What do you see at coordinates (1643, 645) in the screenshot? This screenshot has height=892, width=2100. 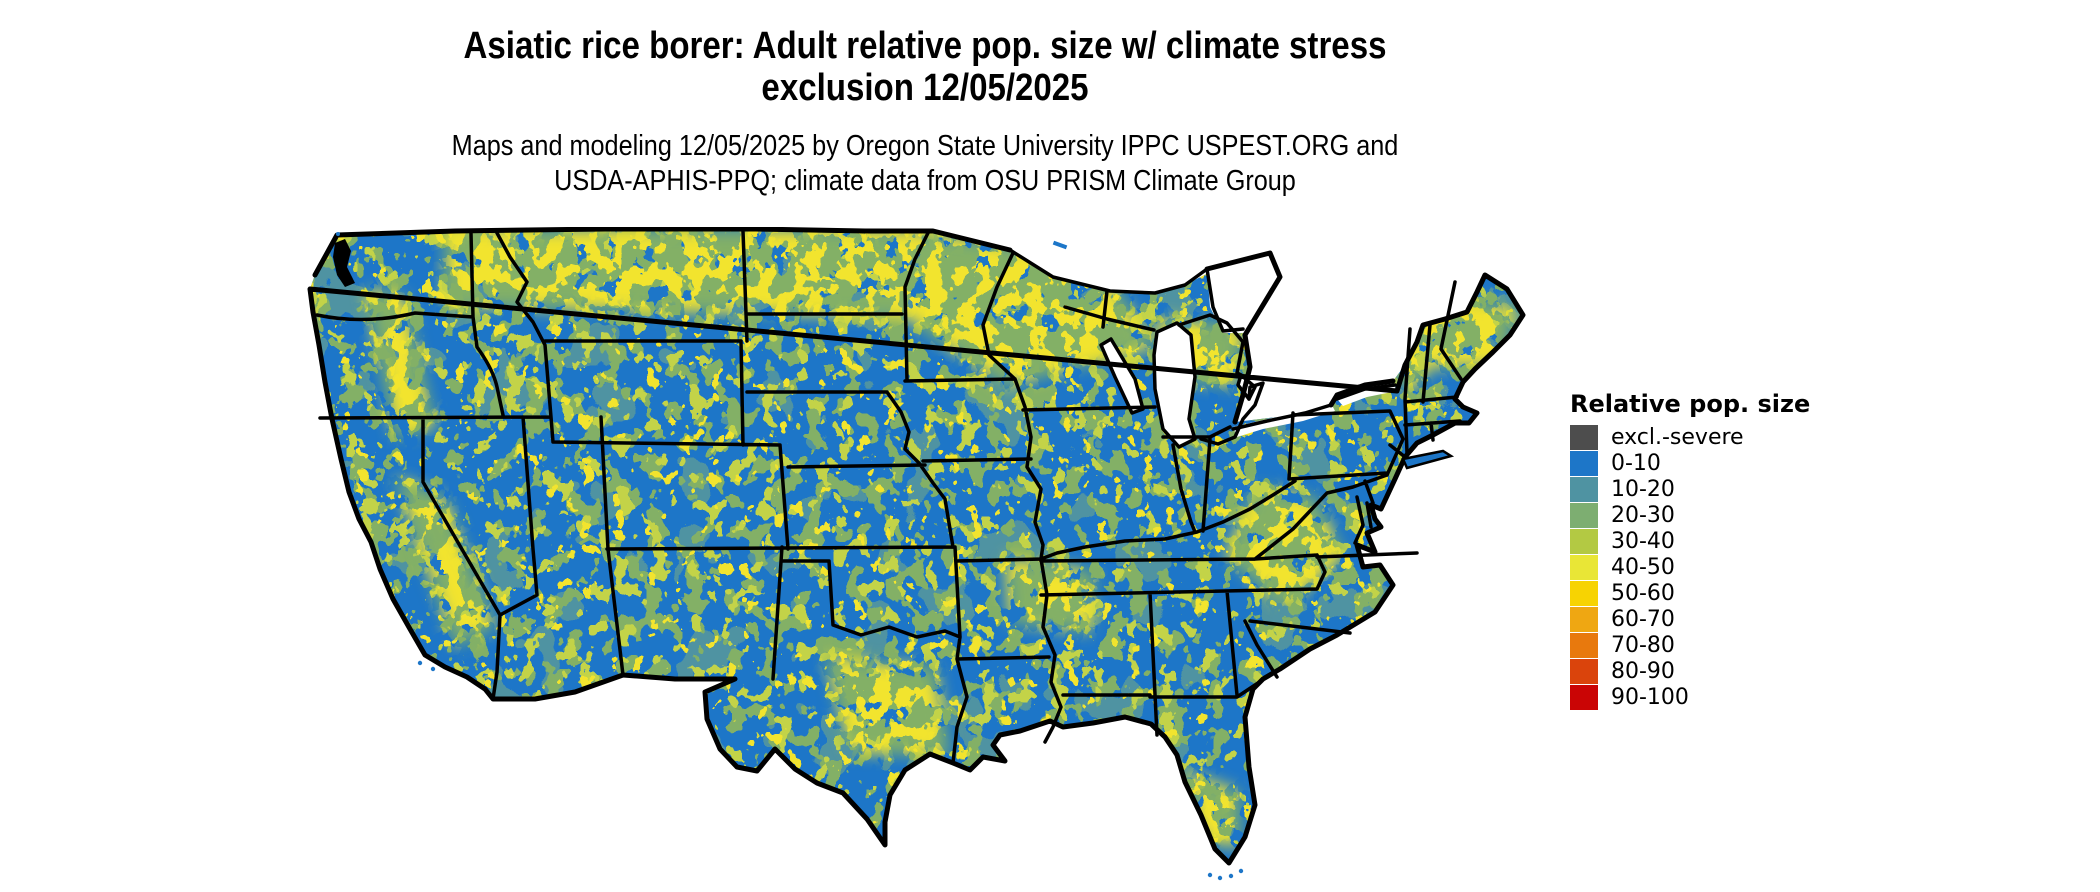 I see `legend-label: 70-80` at bounding box center [1643, 645].